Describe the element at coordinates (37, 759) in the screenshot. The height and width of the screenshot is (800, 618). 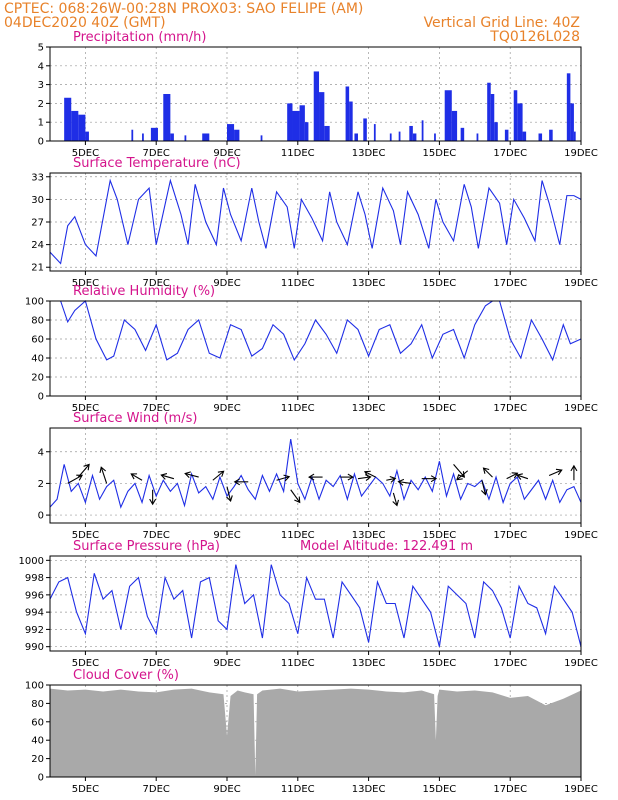
I see `y-tick-label: 20` at that location.